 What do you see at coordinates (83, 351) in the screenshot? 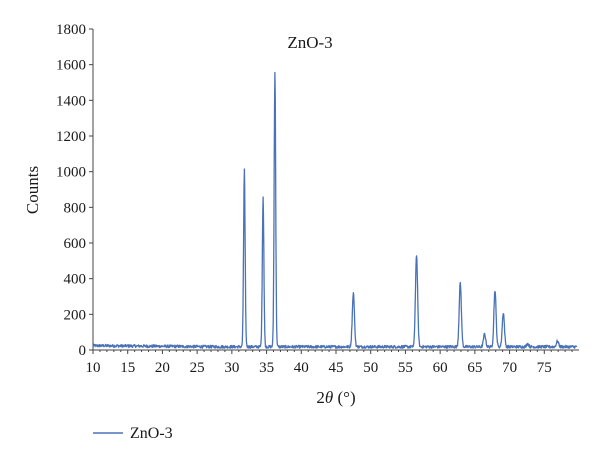
I see `y-tick-label: 0` at bounding box center [83, 351].